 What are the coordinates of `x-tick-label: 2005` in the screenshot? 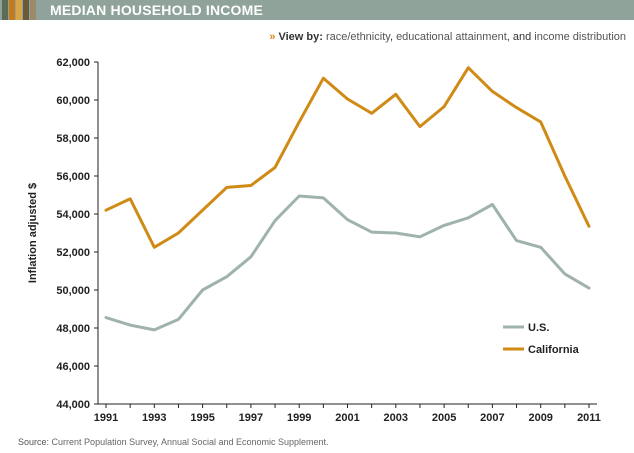 It's located at (444, 418).